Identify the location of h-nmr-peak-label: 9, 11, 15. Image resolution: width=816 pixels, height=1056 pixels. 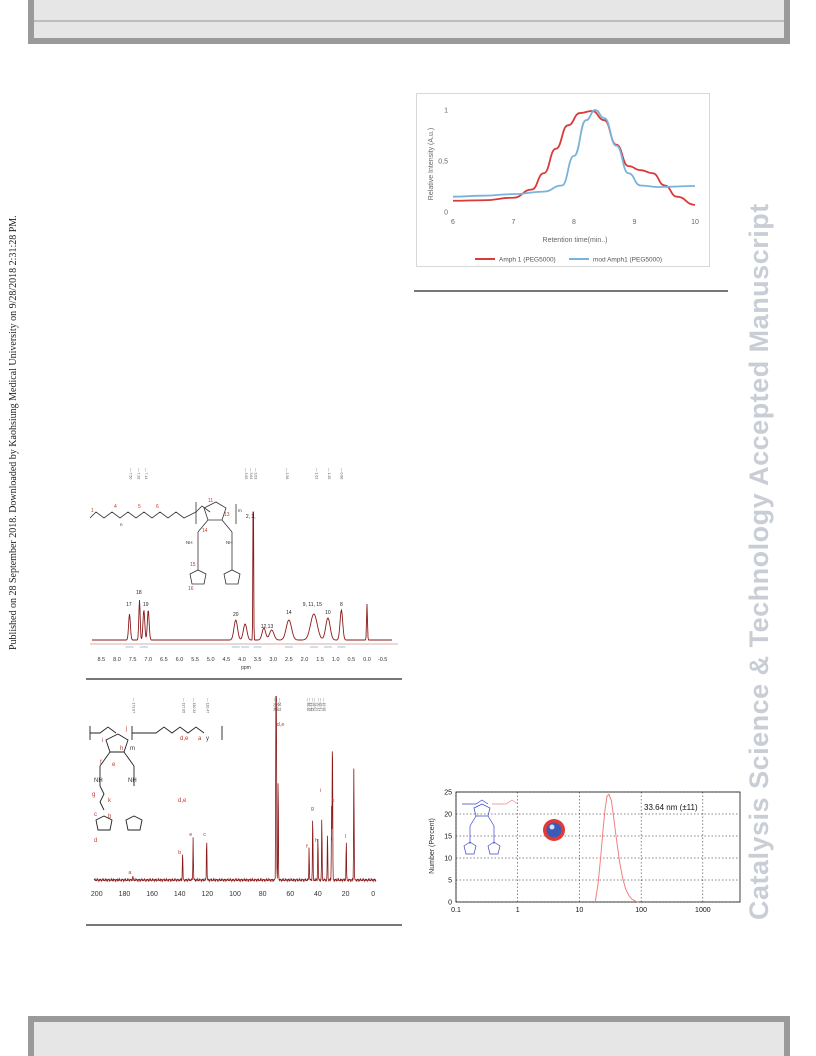
(312, 605).